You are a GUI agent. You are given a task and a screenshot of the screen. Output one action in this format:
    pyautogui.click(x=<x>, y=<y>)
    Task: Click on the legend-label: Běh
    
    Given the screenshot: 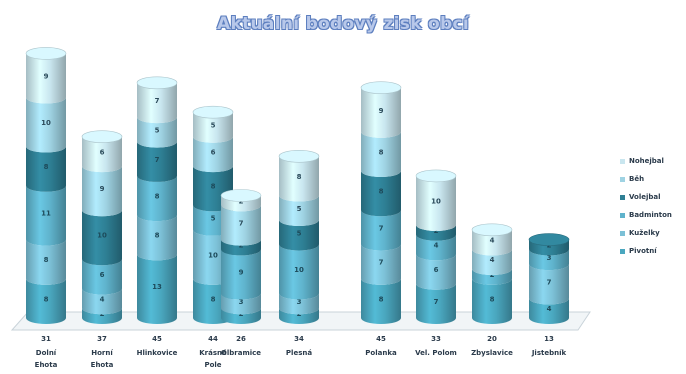 What is the action you would take?
    pyautogui.click(x=637, y=179)
    